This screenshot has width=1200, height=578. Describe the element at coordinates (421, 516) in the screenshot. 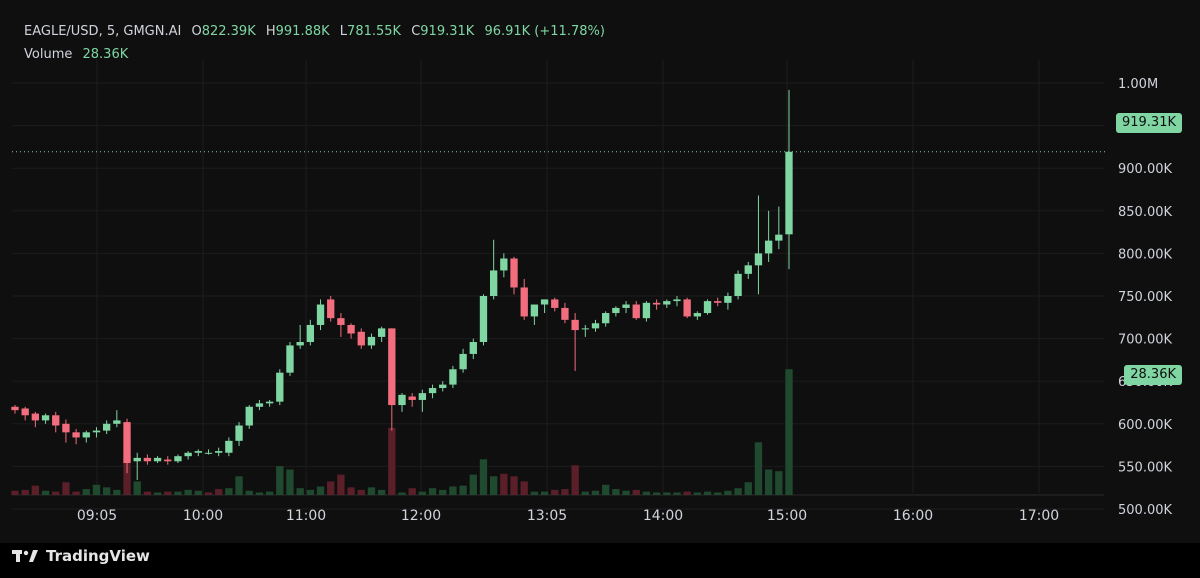

I see `x-tick-label: 12:00` at that location.